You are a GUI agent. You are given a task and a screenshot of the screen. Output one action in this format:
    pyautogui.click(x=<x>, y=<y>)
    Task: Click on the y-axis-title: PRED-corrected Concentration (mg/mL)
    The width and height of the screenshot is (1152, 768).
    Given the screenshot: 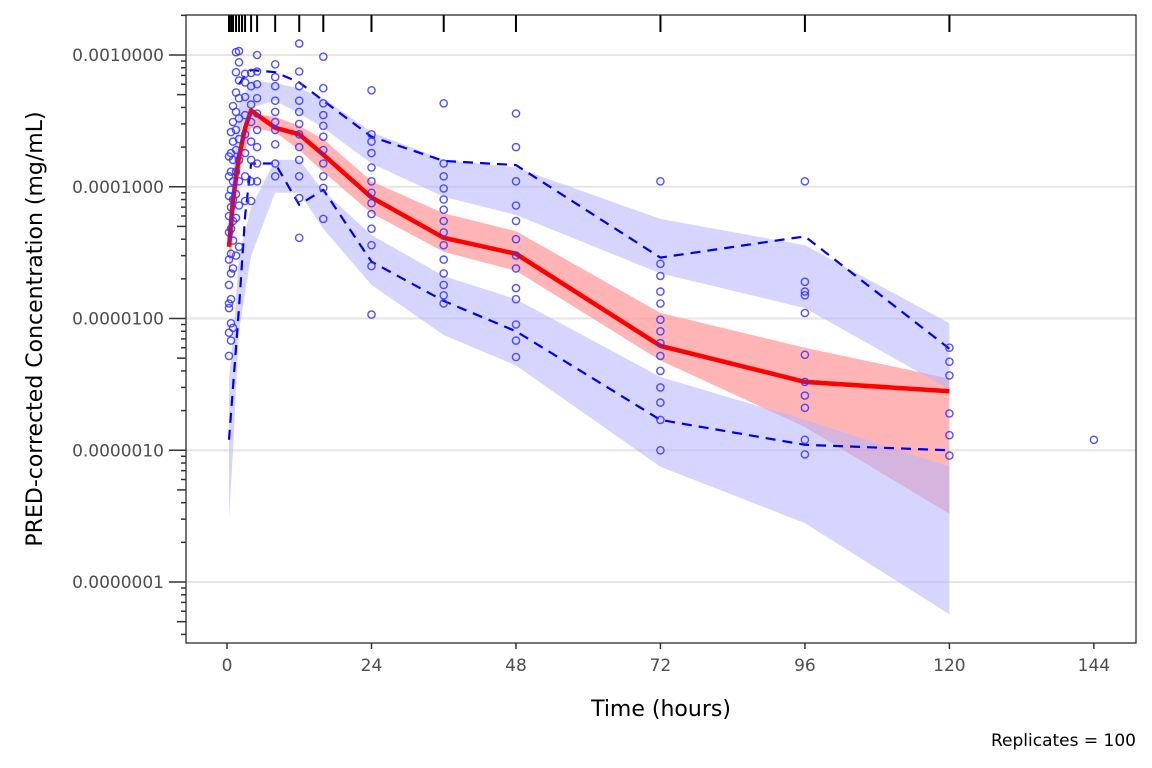 What is the action you would take?
    pyautogui.click(x=35, y=328)
    